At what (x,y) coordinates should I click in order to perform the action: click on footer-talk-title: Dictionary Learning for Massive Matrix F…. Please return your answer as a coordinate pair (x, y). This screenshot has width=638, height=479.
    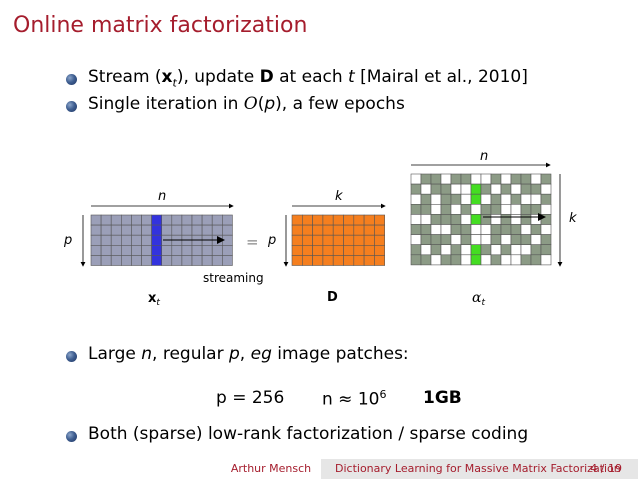
    Looking at the image, I should click on (478, 468).